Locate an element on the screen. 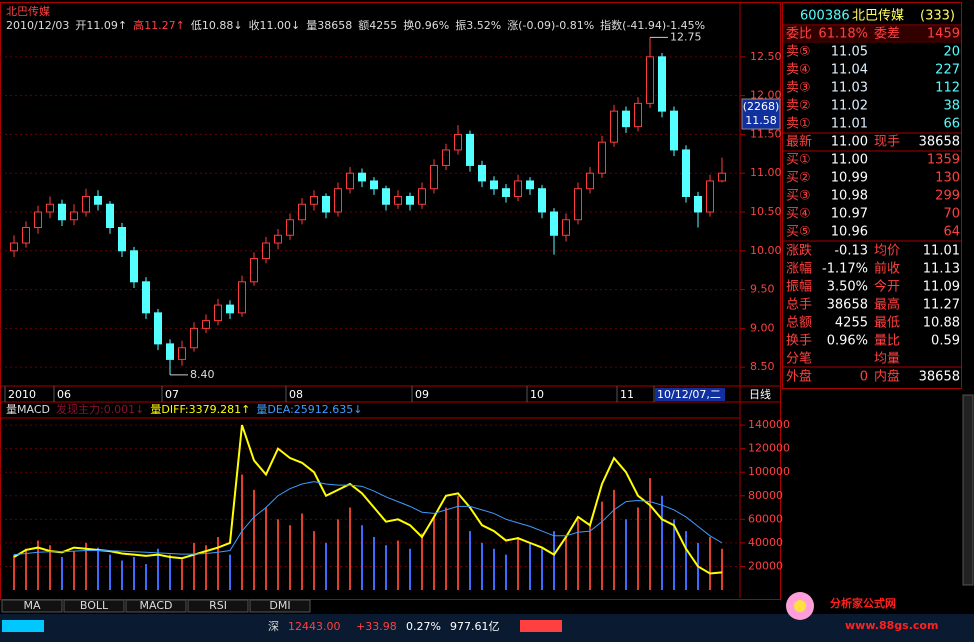 The image size is (974, 642). y-tick-label: 60000 is located at coordinates (765, 518).